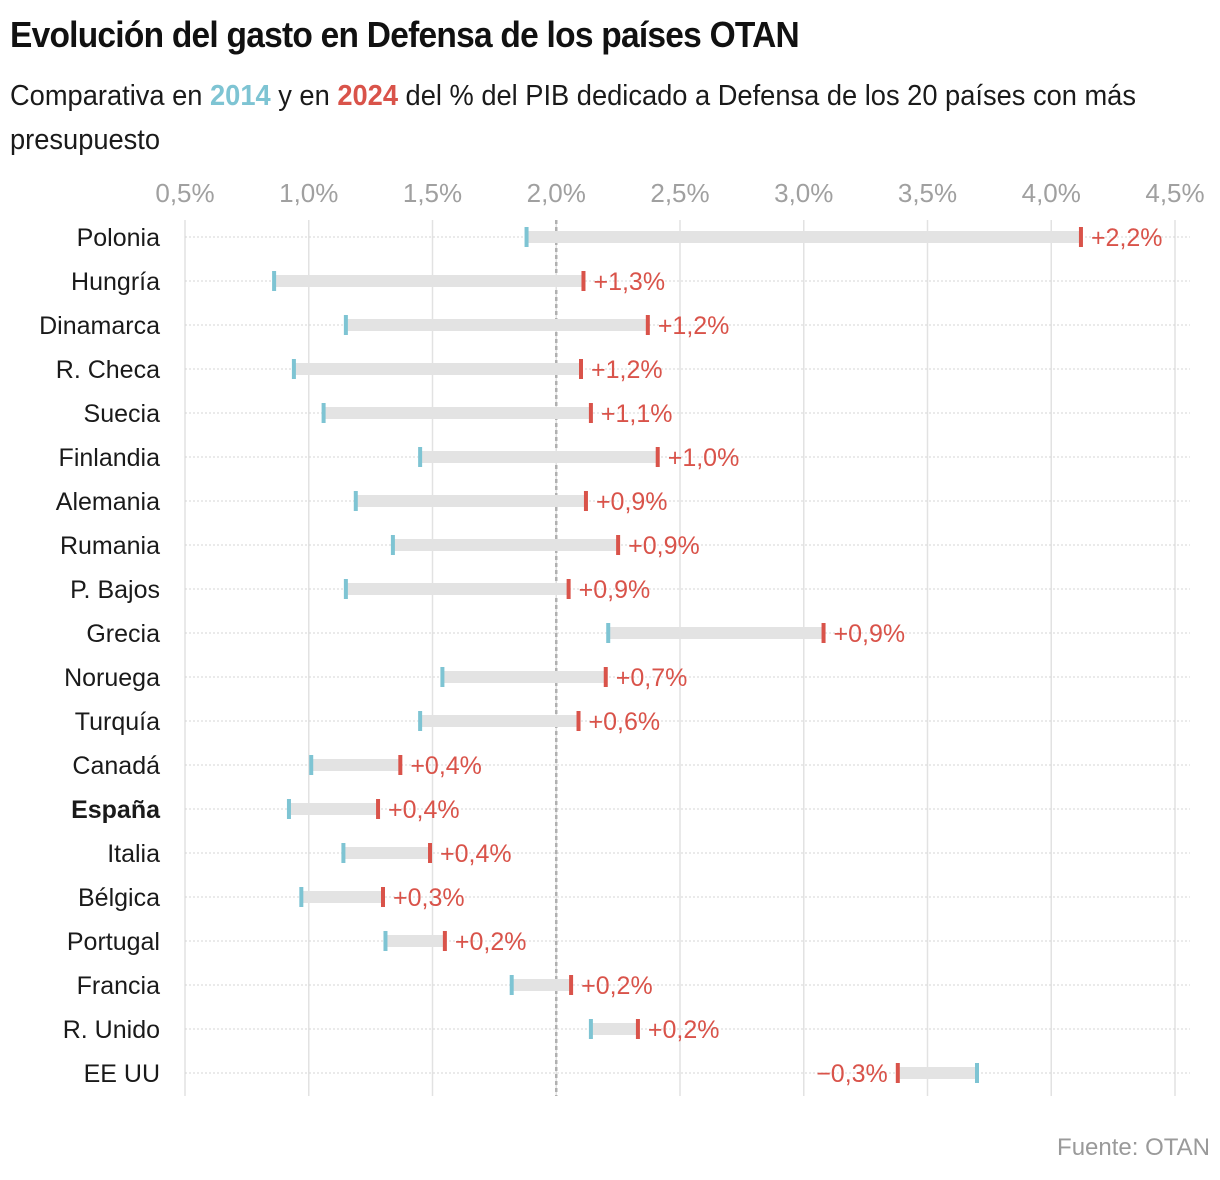  What do you see at coordinates (852, 1074) in the screenshot?
I see `change-label: −0,3%` at bounding box center [852, 1074].